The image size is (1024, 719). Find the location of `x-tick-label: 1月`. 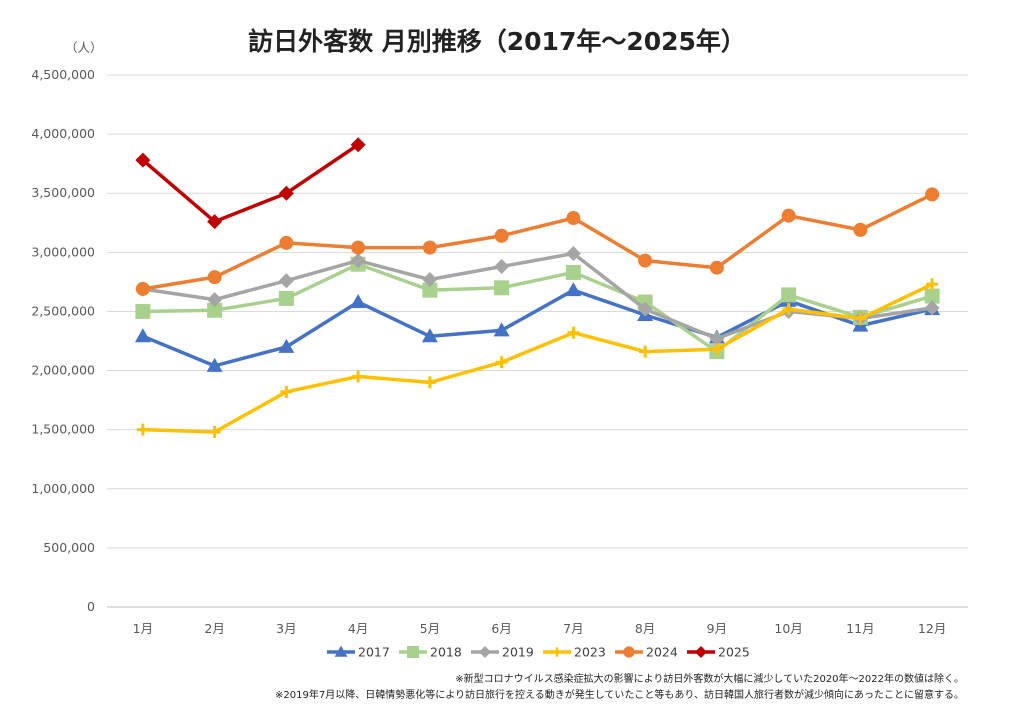

x-tick-label: 1月 is located at coordinates (143, 628).